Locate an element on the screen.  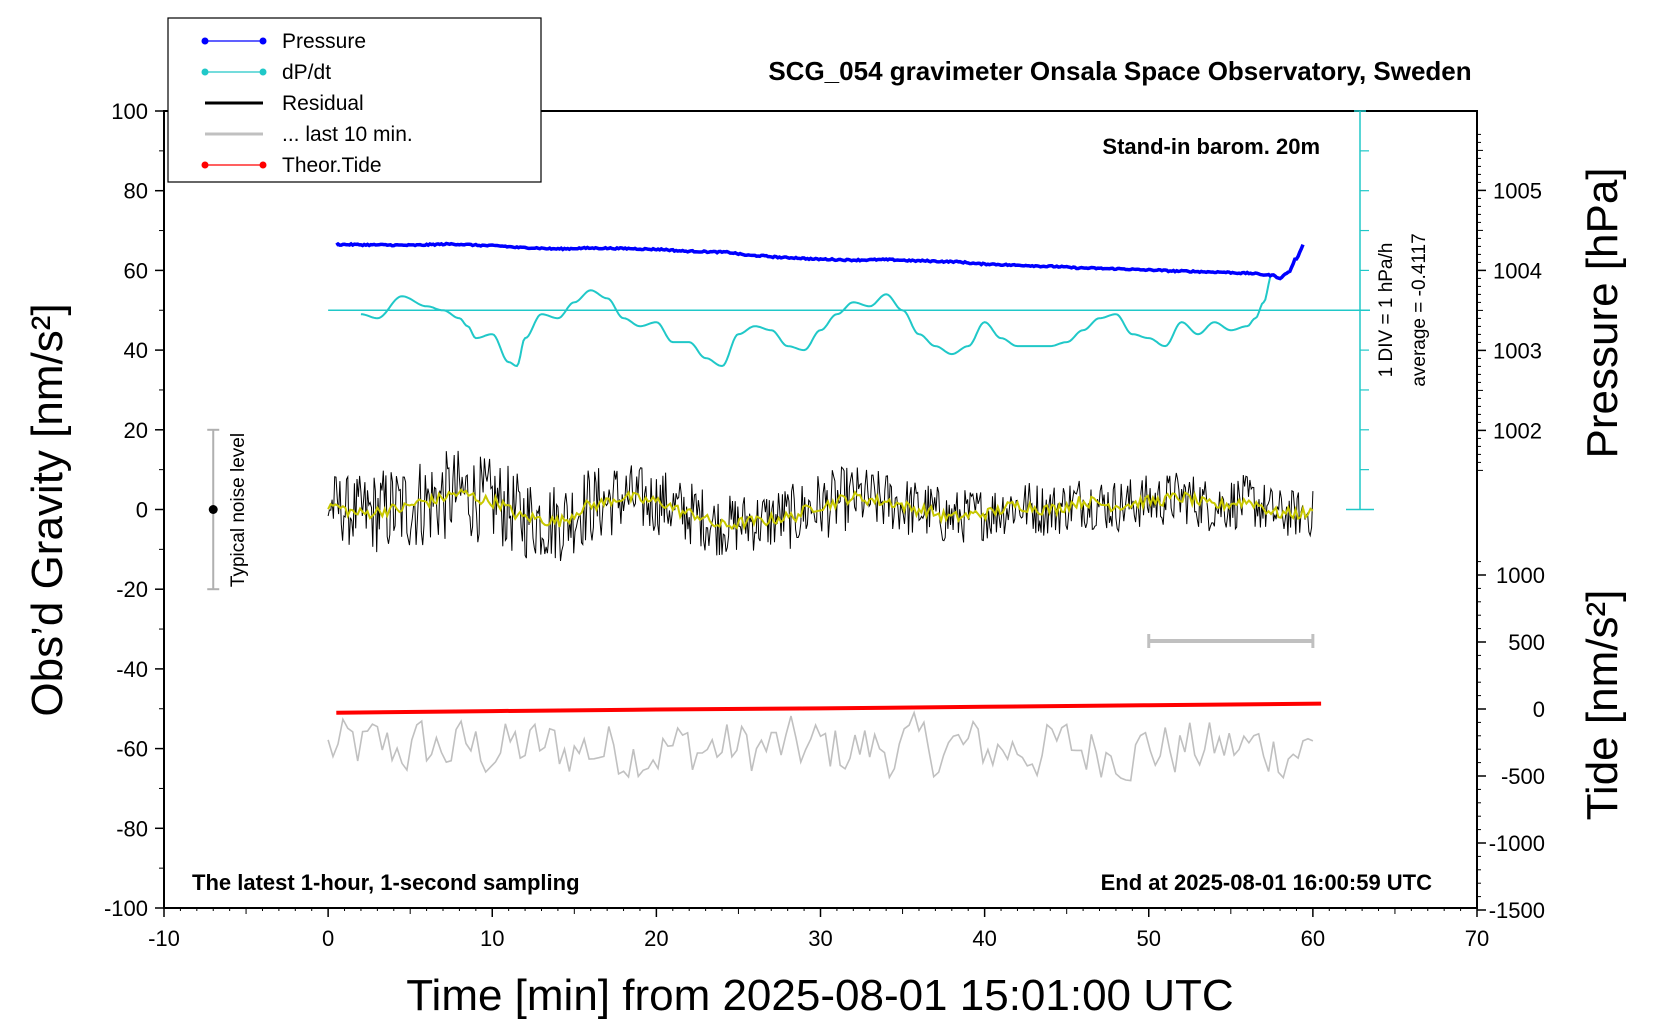
x-tick-label: -10 is located at coordinates (164, 938).